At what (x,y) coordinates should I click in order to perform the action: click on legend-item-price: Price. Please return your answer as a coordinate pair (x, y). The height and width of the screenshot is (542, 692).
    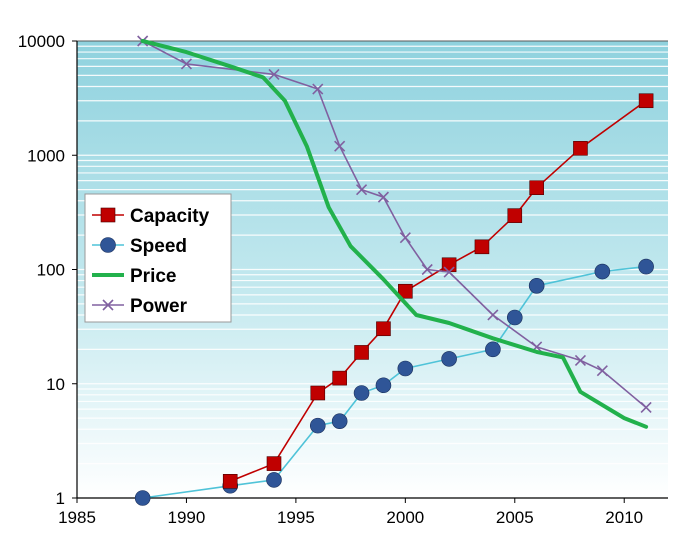
    Looking at the image, I should click on (134, 276).